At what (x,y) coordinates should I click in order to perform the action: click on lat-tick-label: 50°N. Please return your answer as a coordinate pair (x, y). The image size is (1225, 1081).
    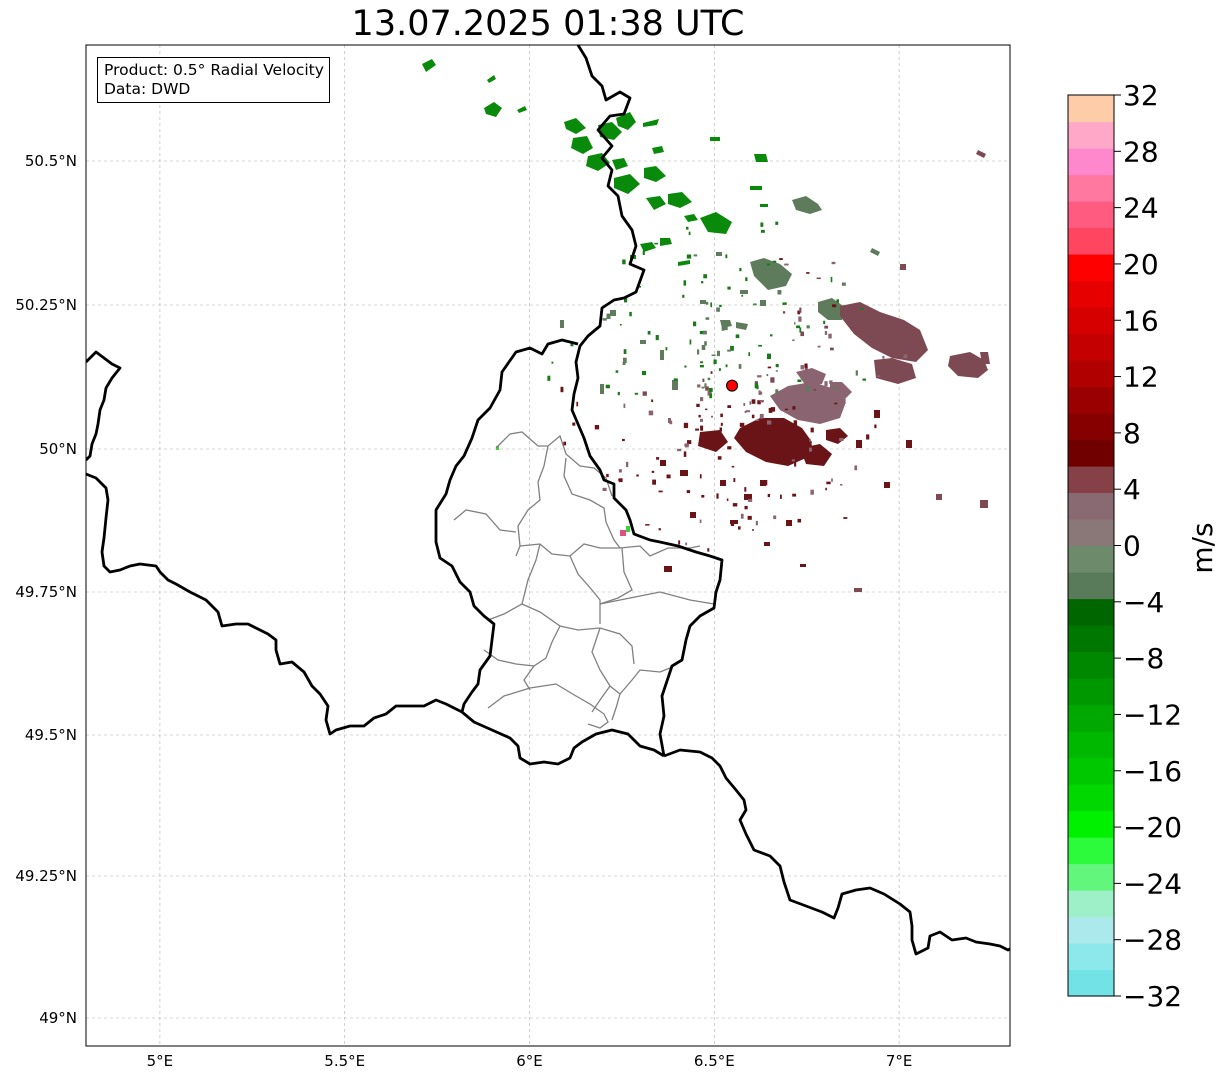
    Looking at the image, I should click on (58, 449).